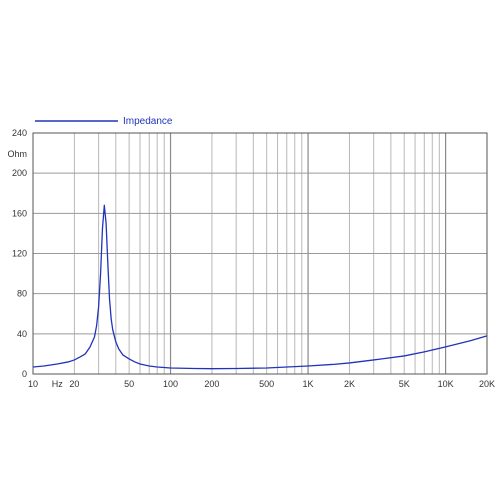 This screenshot has width=500, height=500. What do you see at coordinates (24, 374) in the screenshot?
I see `y-tick-label: 0` at bounding box center [24, 374].